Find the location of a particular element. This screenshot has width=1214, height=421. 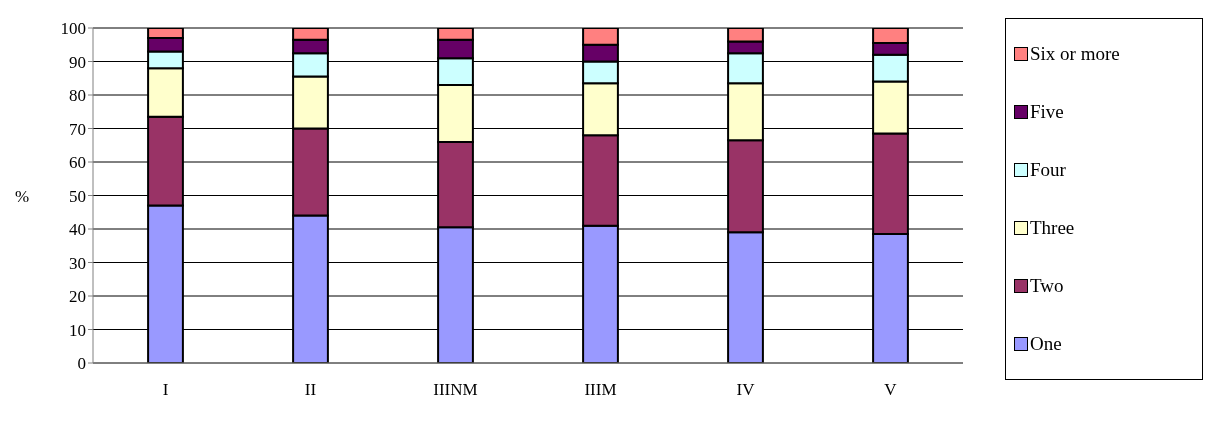

legend-label: One is located at coordinates (1046, 344).